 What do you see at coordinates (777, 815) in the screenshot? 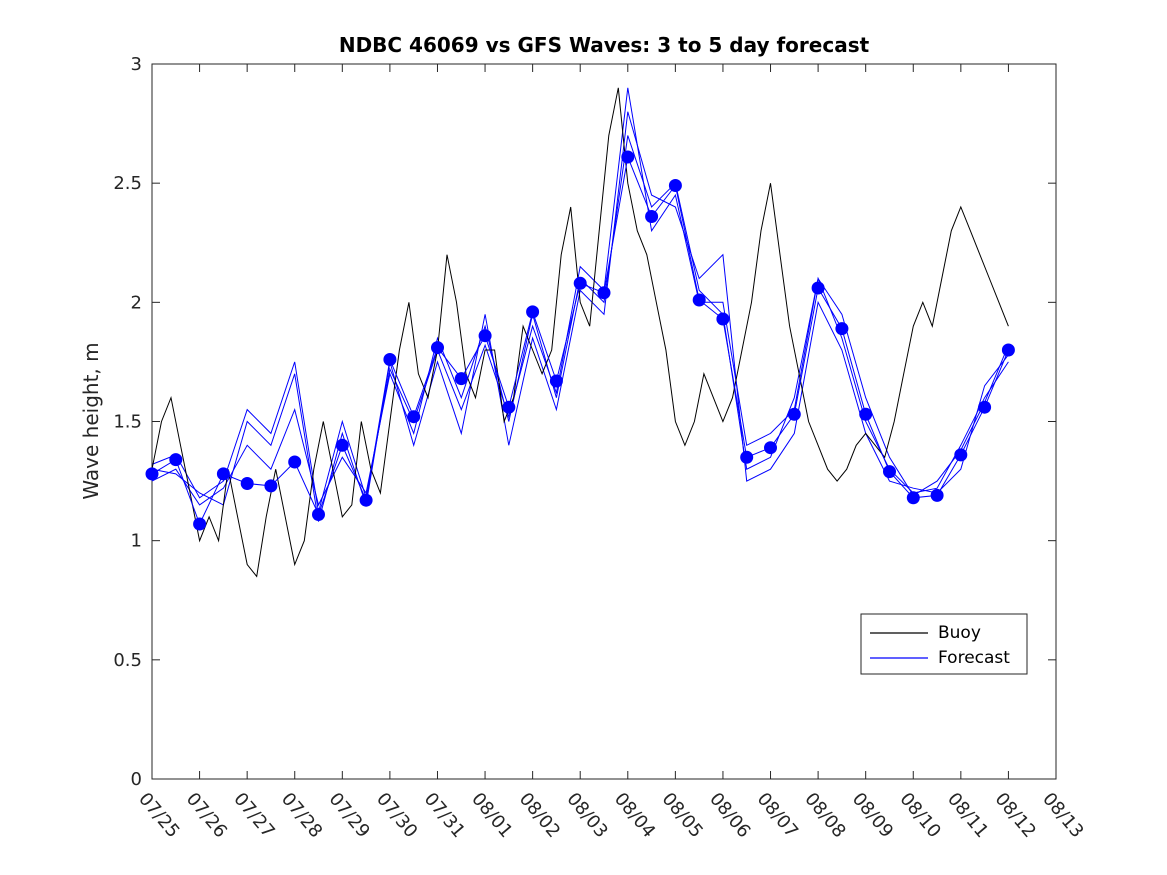
I see `x-tick-label: 08/07` at bounding box center [777, 815].